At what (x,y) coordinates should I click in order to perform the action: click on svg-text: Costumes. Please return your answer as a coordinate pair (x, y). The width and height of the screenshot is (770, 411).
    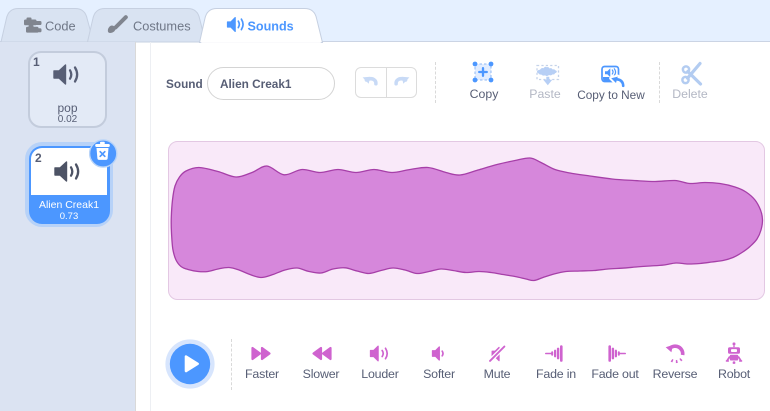
    Looking at the image, I should click on (162, 26).